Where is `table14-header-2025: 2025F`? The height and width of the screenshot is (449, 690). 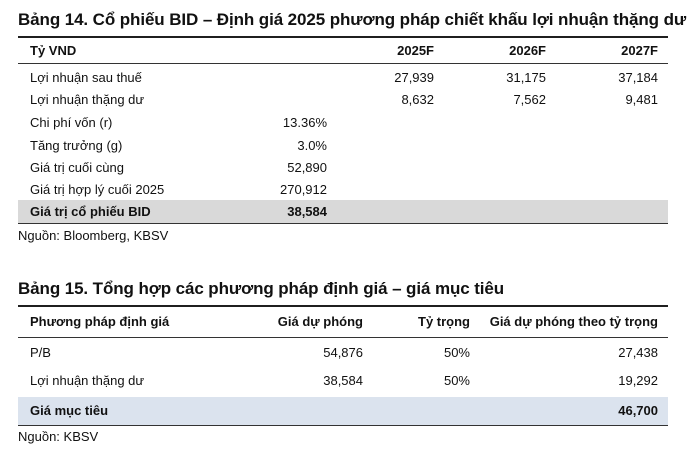
table14-header-2025: 2025F is located at coordinates (415, 50).